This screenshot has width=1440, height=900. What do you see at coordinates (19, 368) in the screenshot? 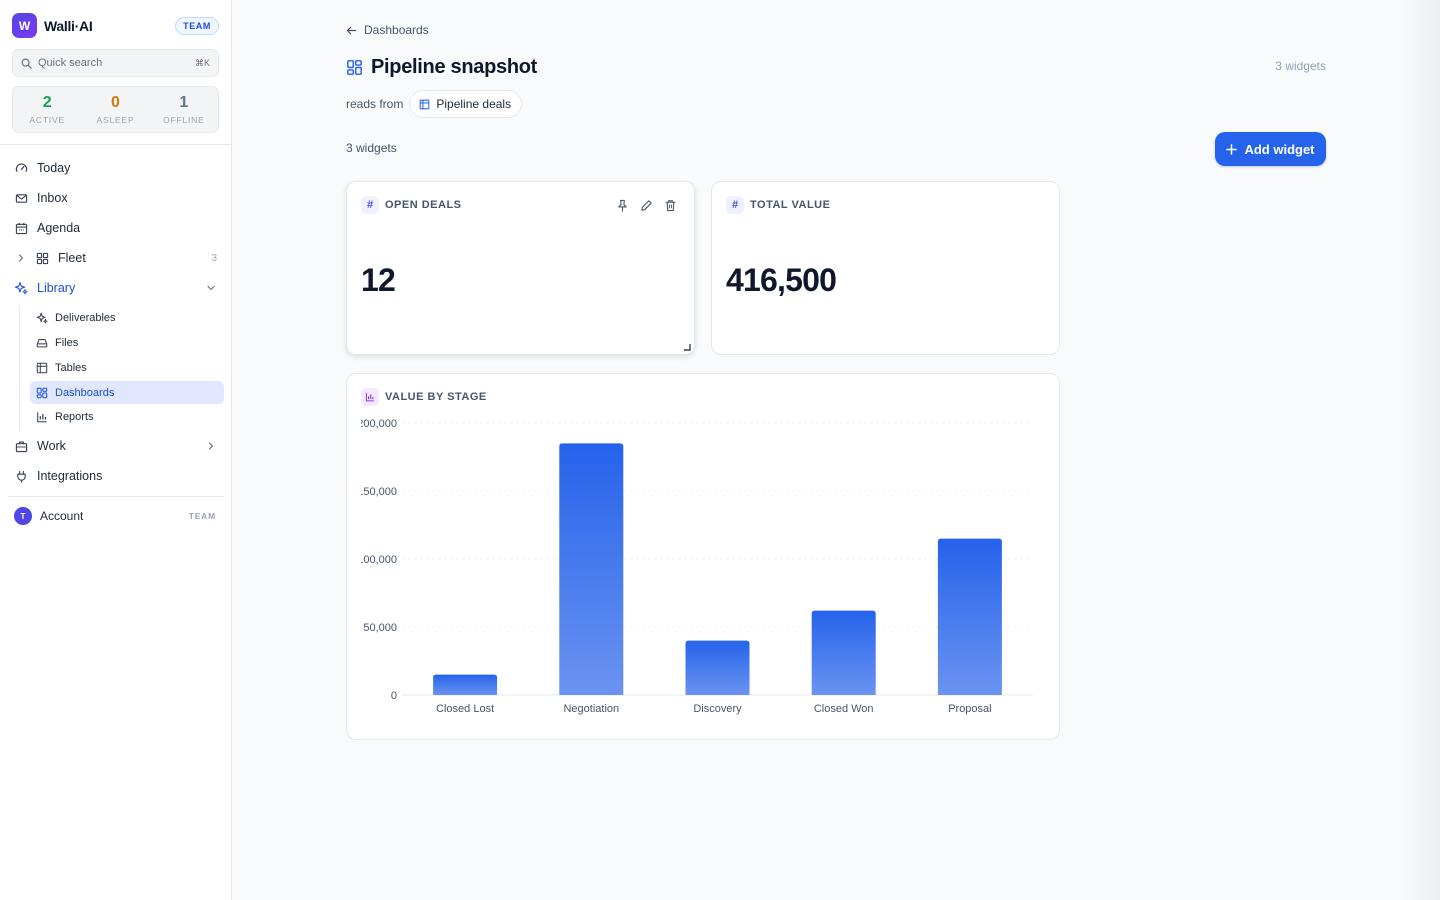
I see `subnav-guide-line` at bounding box center [19, 368].